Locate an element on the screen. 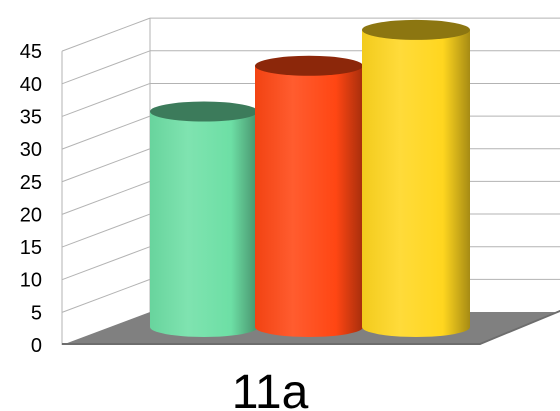 The width and height of the screenshot is (560, 411). y-tick-label: 0 is located at coordinates (36, 346).